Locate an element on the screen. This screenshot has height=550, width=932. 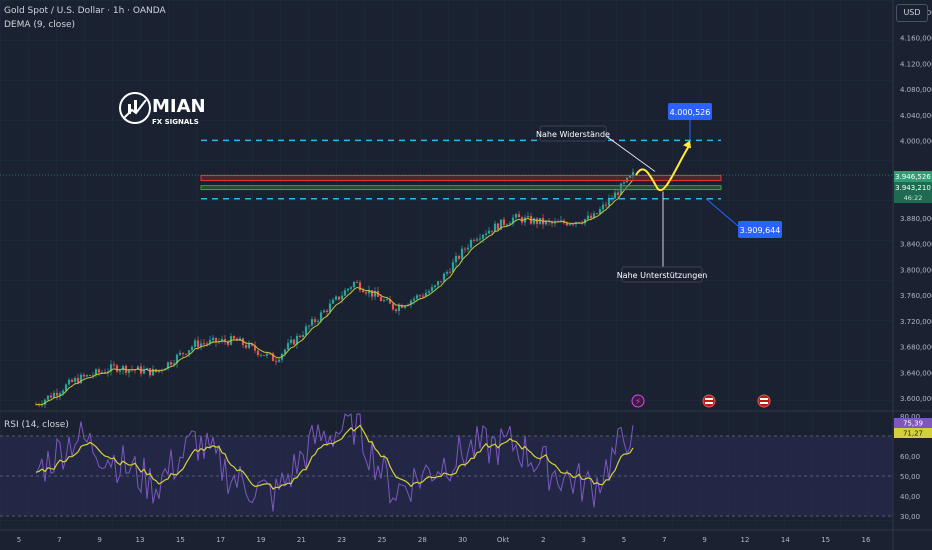
time-tick-label: 28 is located at coordinates (422, 540).